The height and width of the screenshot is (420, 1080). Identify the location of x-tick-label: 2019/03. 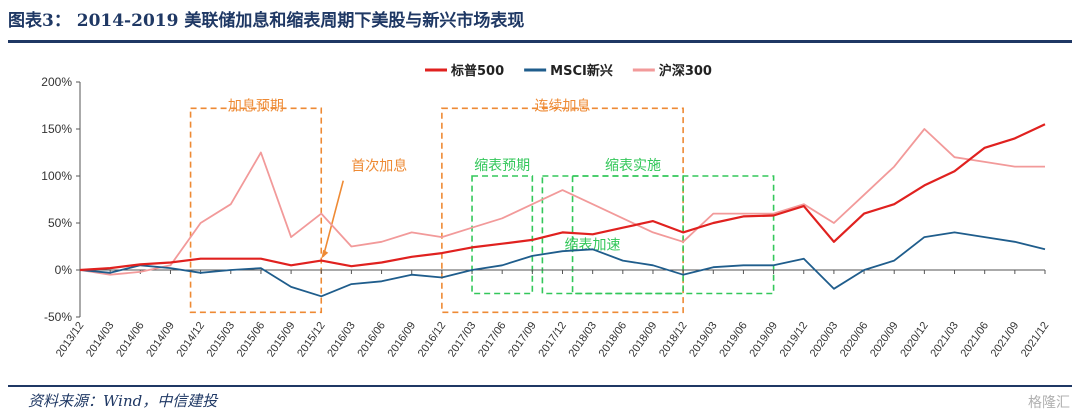
(703, 339).